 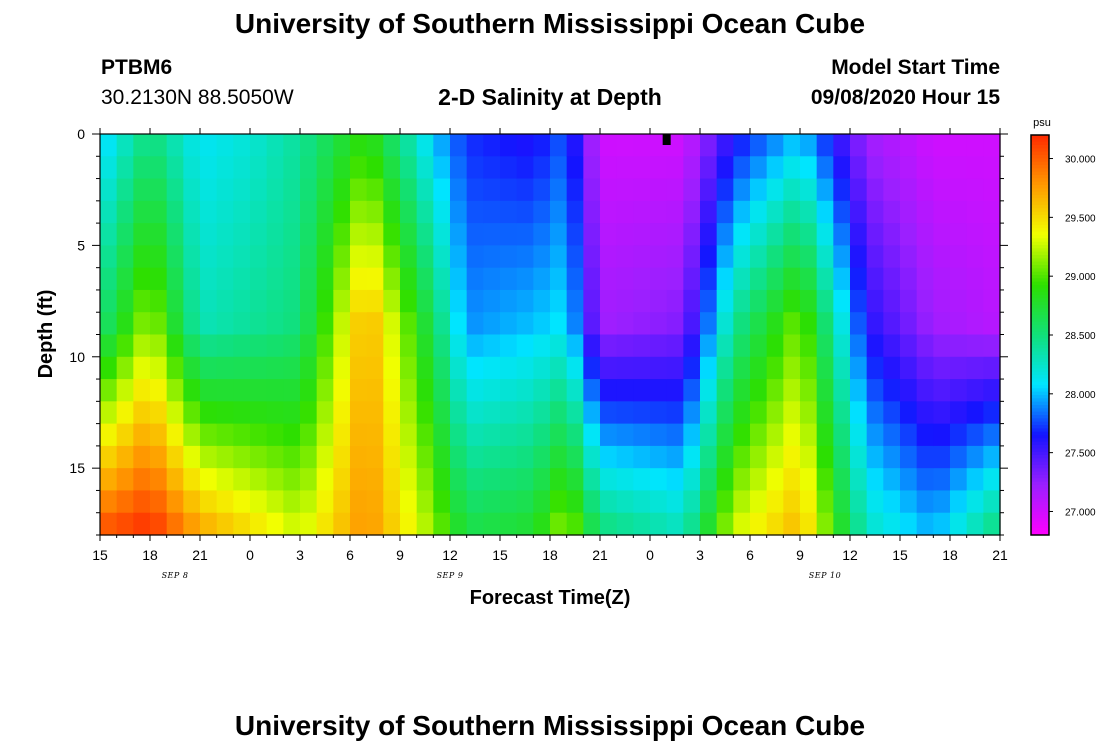 What do you see at coordinates (550, 555) in the screenshot?
I see `x-tick-label: 18` at bounding box center [550, 555].